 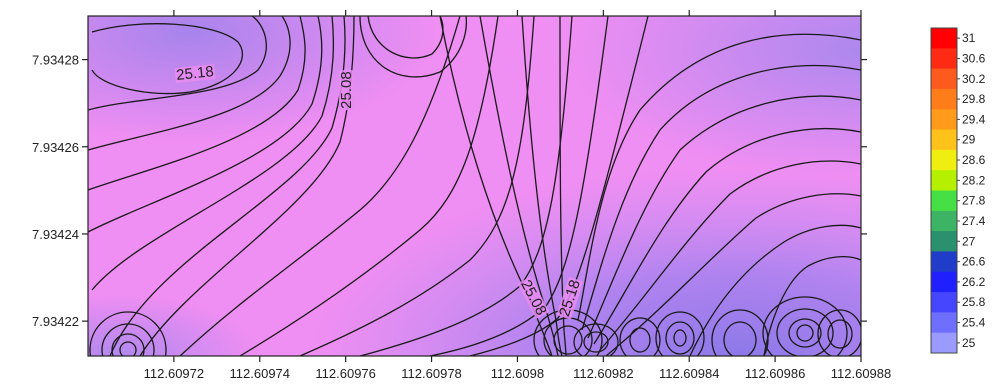 I want to click on x-tick-label: 112.60984, so click(x=689, y=373).